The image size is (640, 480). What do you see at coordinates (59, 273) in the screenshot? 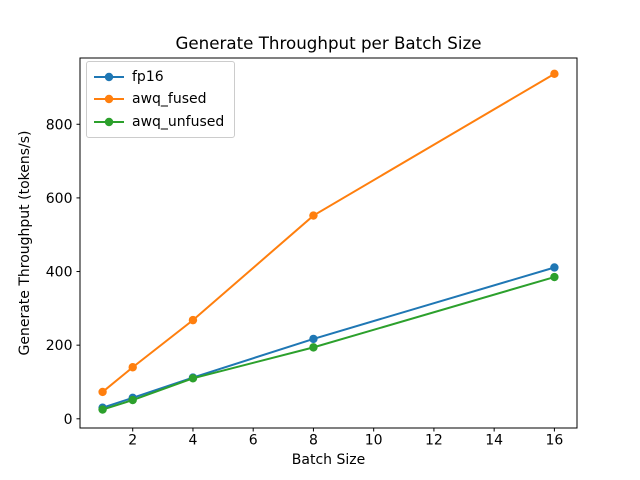
I see `y-tick-label: 400` at bounding box center [59, 273].